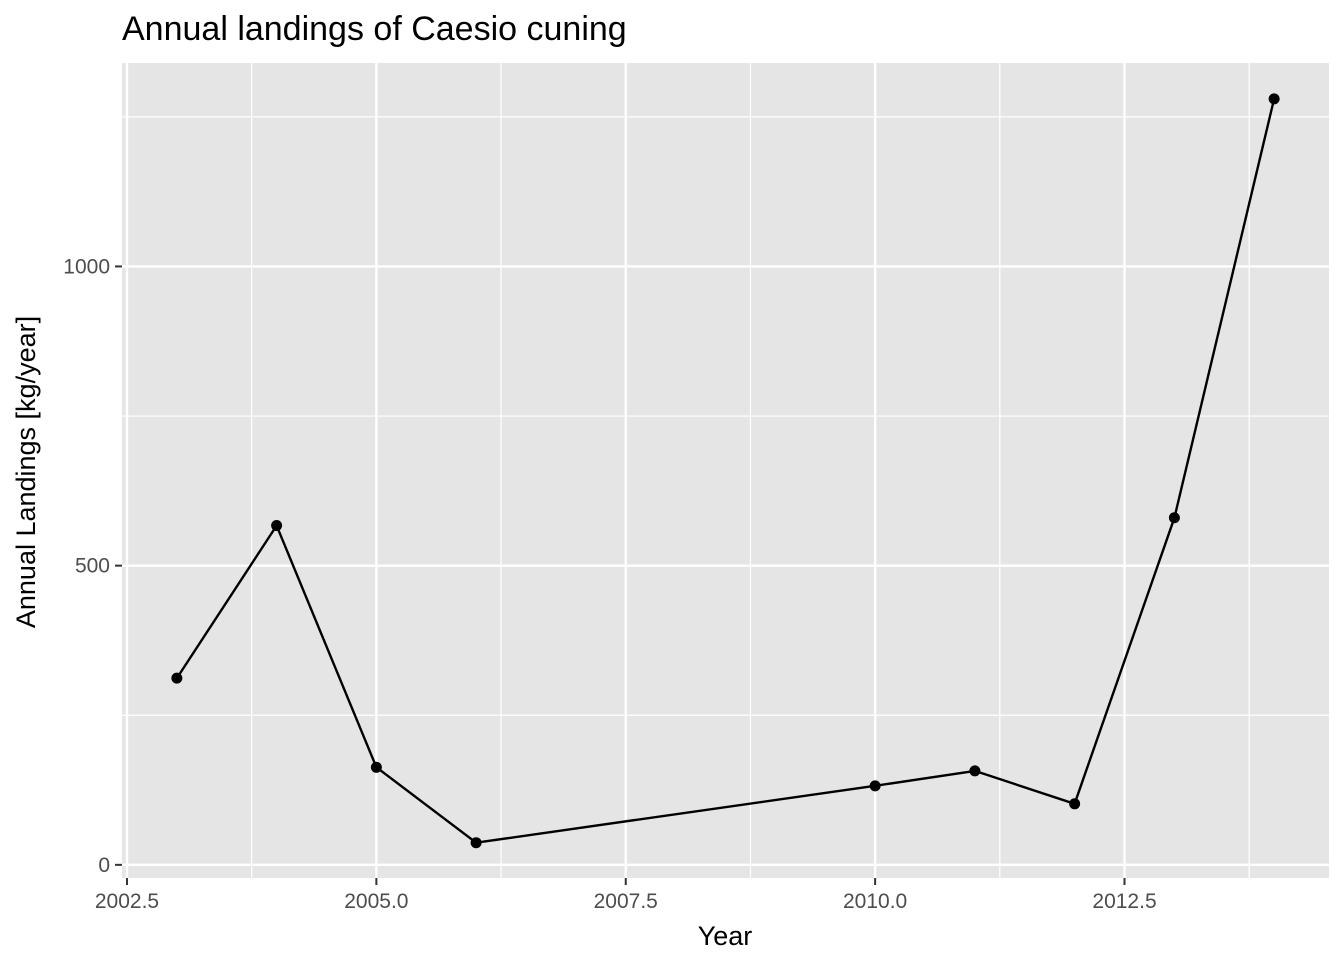  What do you see at coordinates (1124, 901) in the screenshot?
I see `x-tick-label: 2012.5` at bounding box center [1124, 901].